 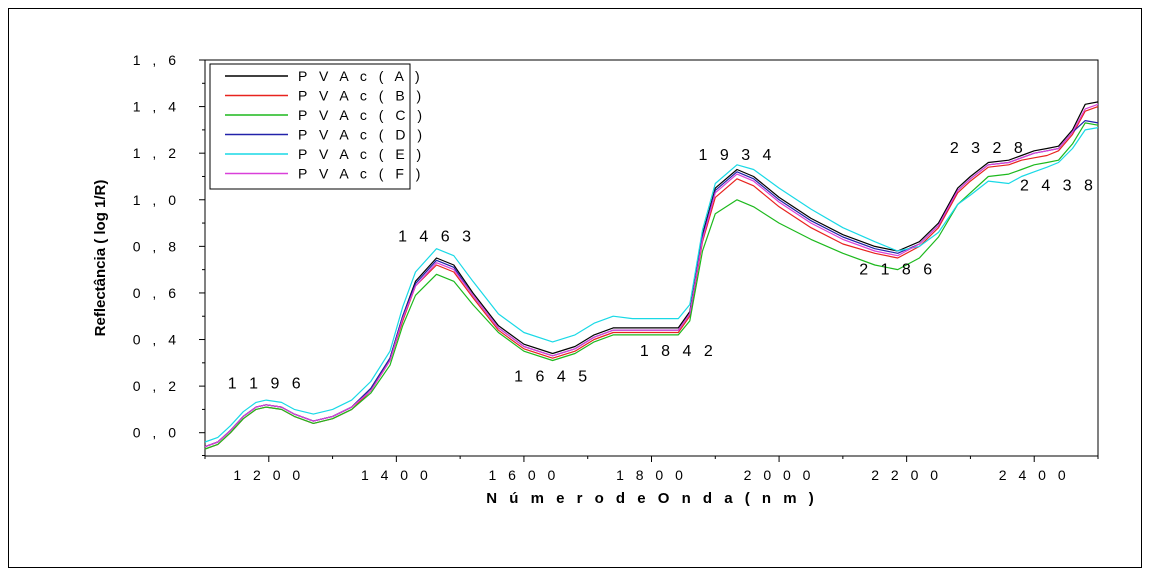 I want to click on x-tick-label: 1 6 0 0, so click(x=524, y=475).